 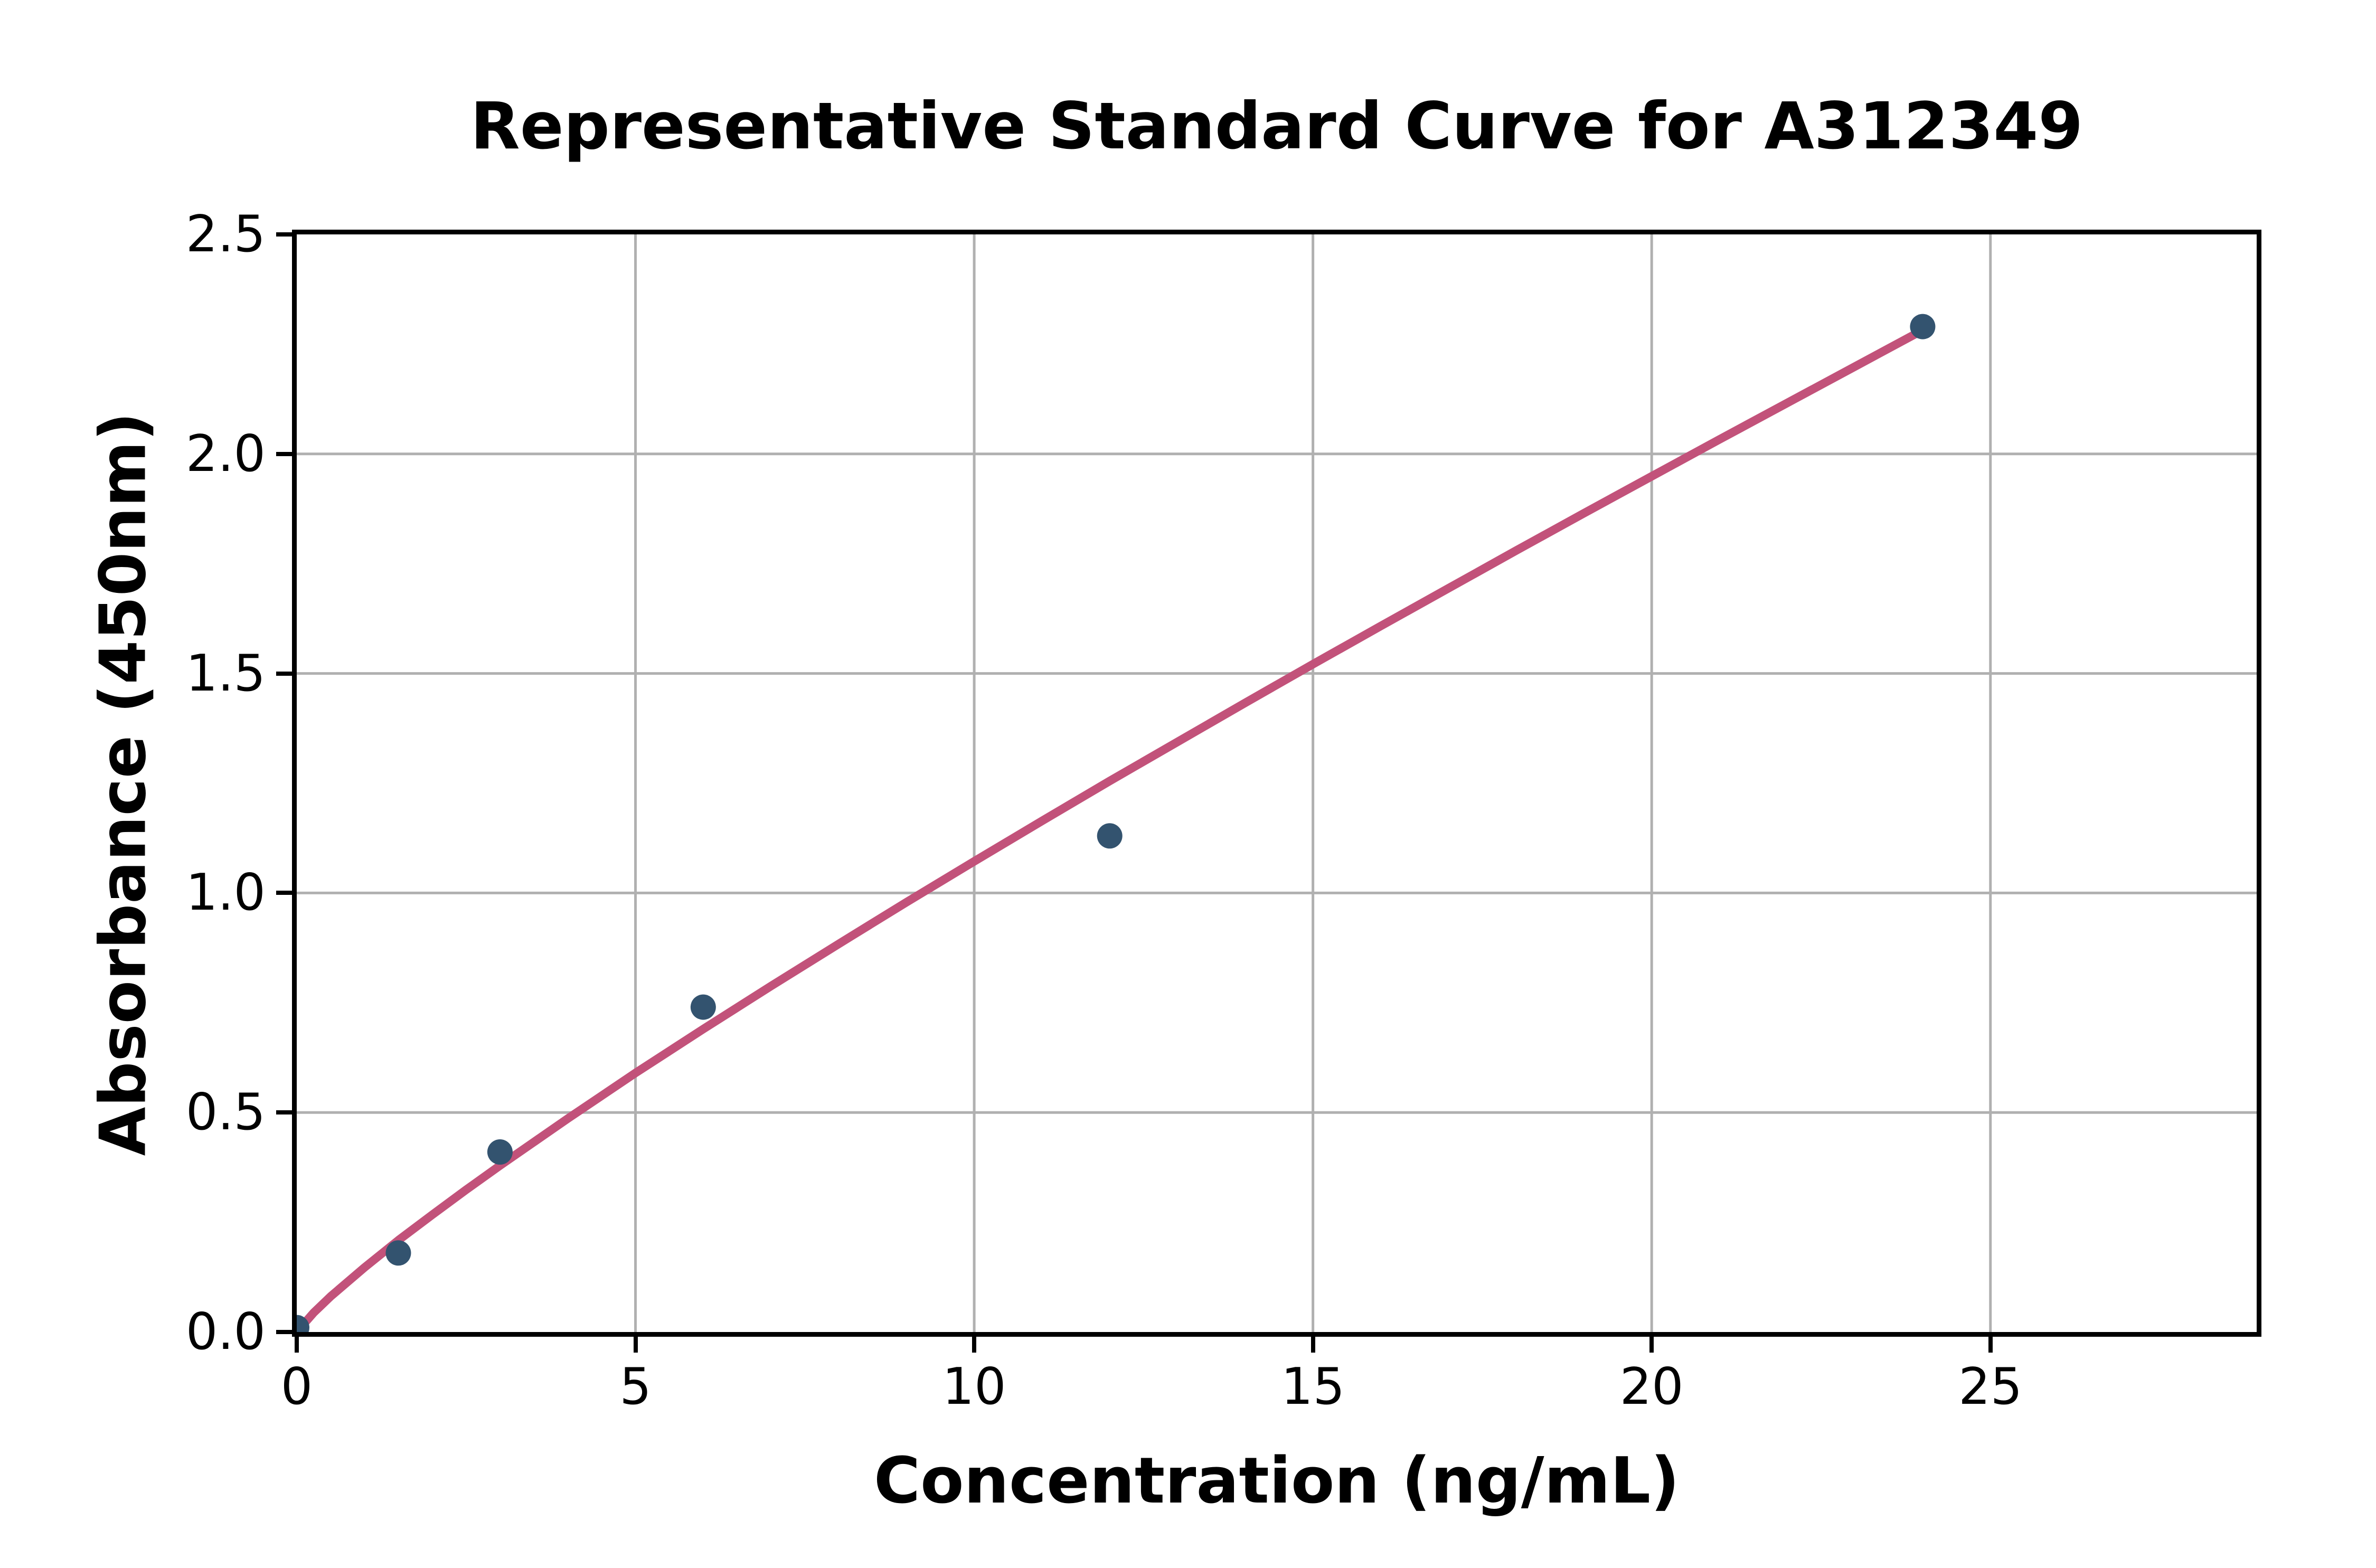 What do you see at coordinates (636, 1387) in the screenshot?
I see `x-tick-label: 5` at bounding box center [636, 1387].